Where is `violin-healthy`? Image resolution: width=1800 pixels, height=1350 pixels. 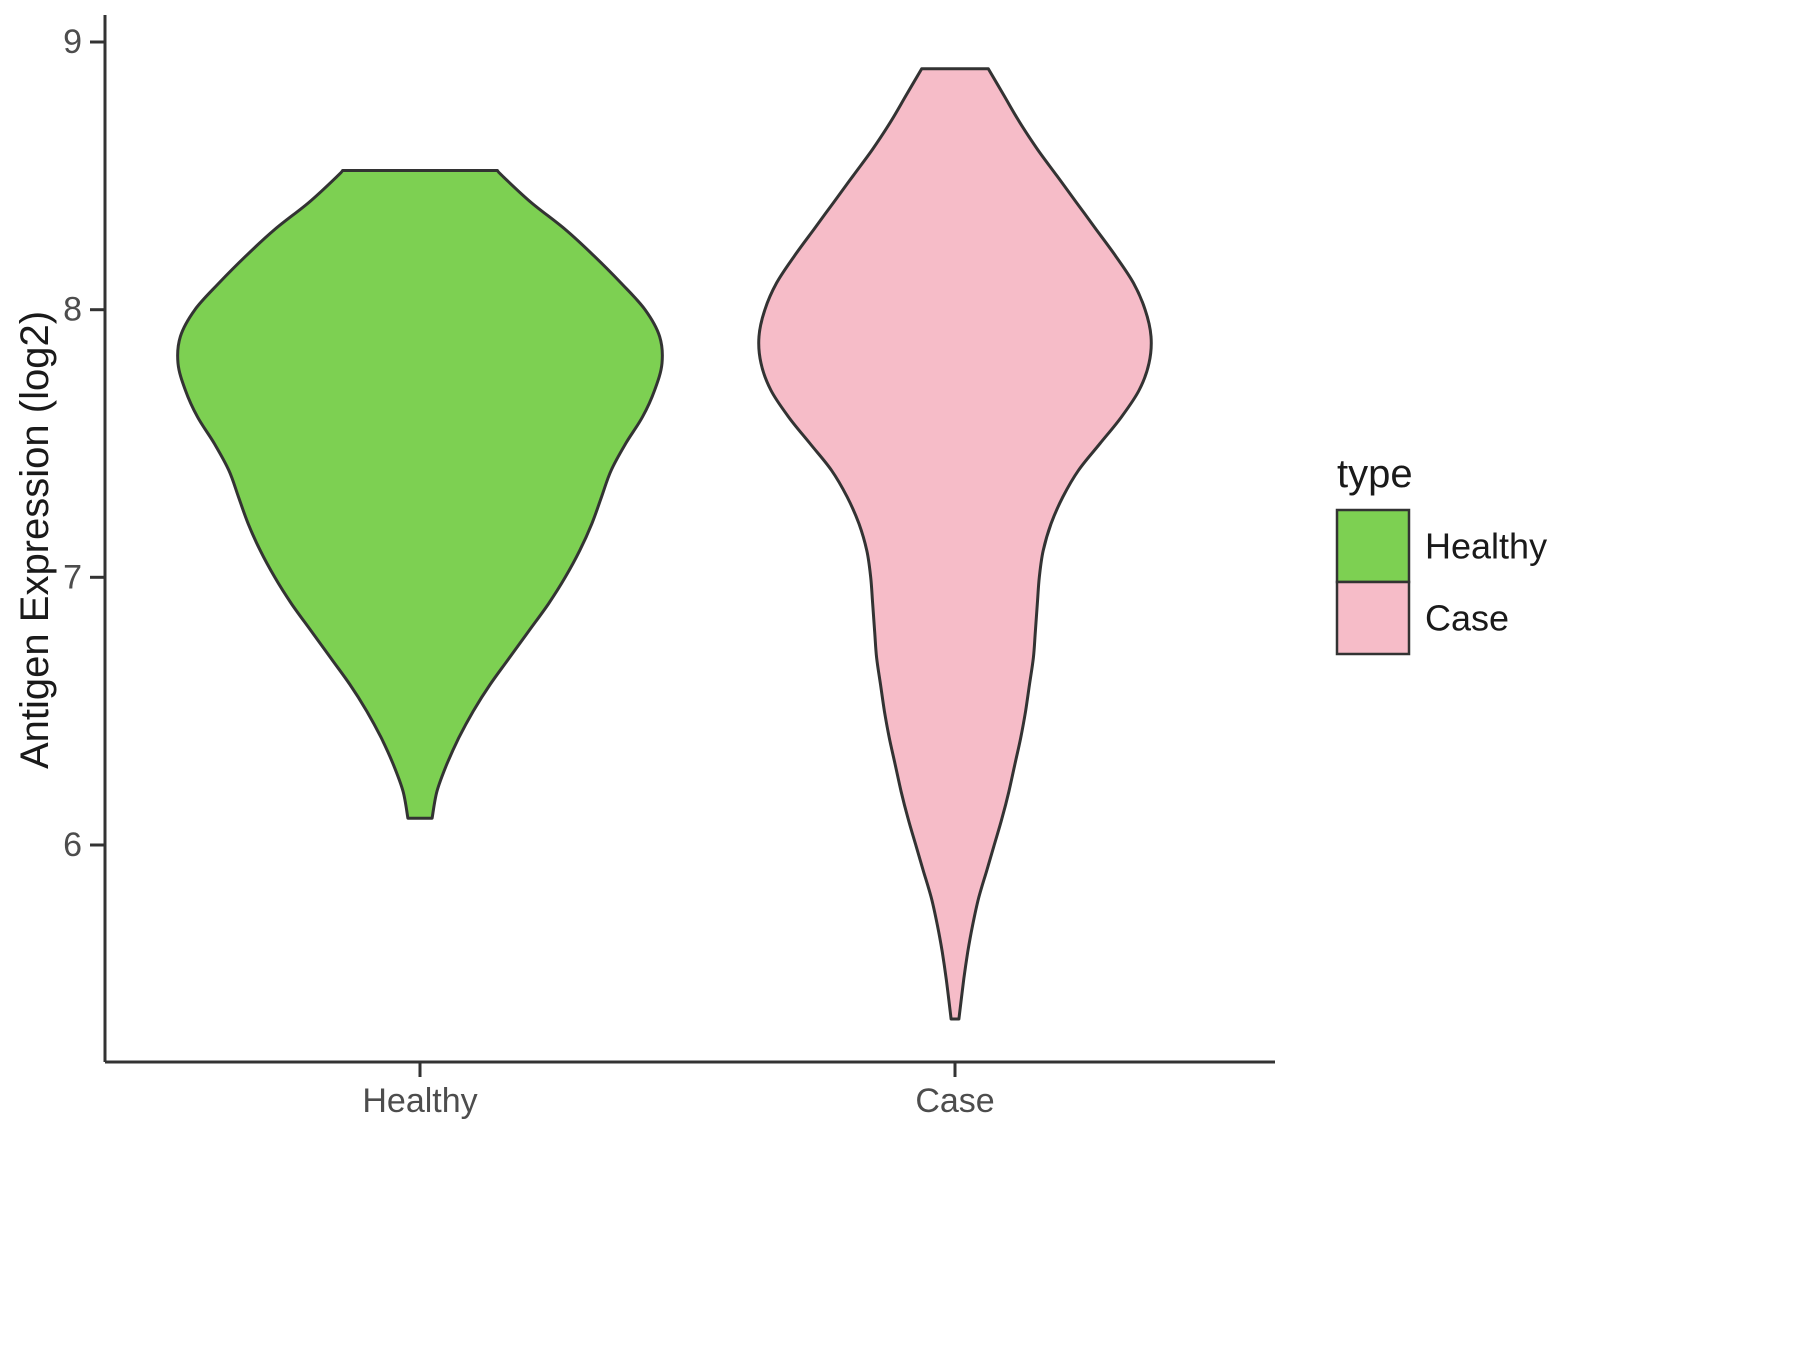 violin-healthy is located at coordinates (420, 494).